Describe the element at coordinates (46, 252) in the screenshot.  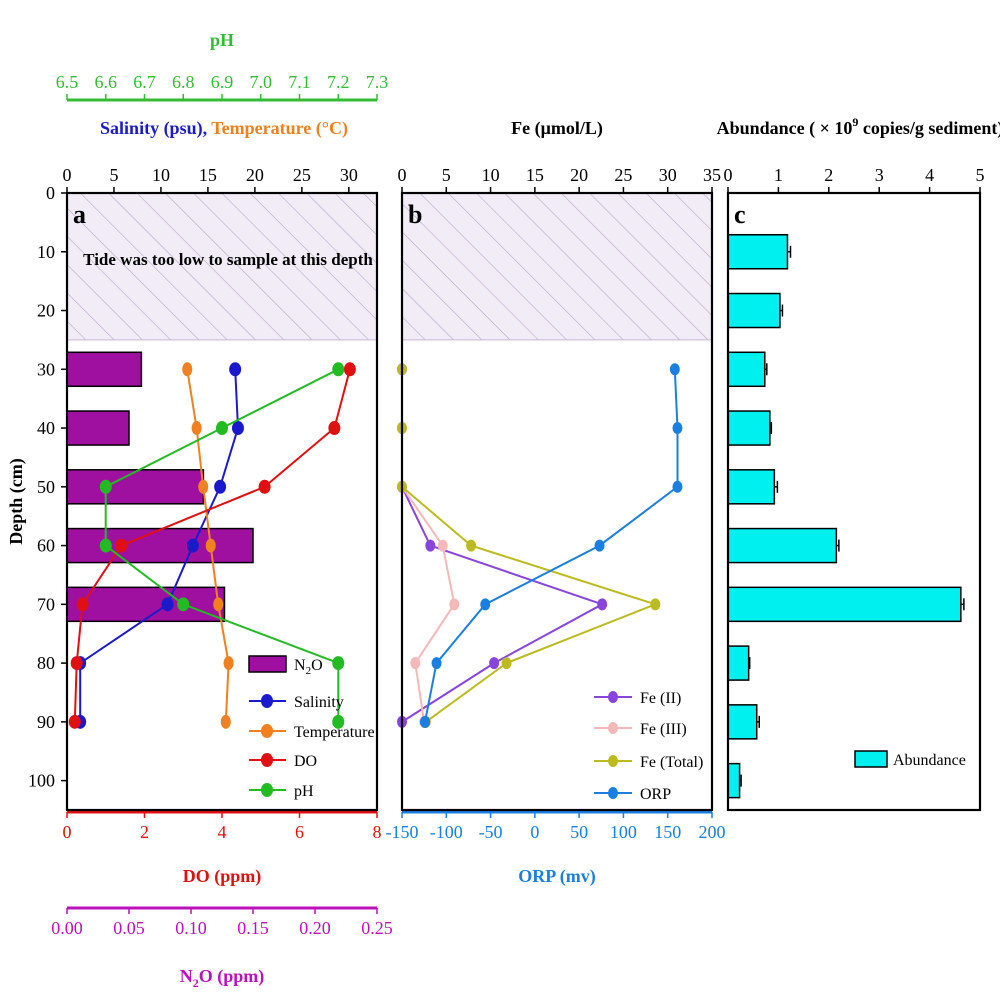
I see `depth-tick-label: 10` at that location.